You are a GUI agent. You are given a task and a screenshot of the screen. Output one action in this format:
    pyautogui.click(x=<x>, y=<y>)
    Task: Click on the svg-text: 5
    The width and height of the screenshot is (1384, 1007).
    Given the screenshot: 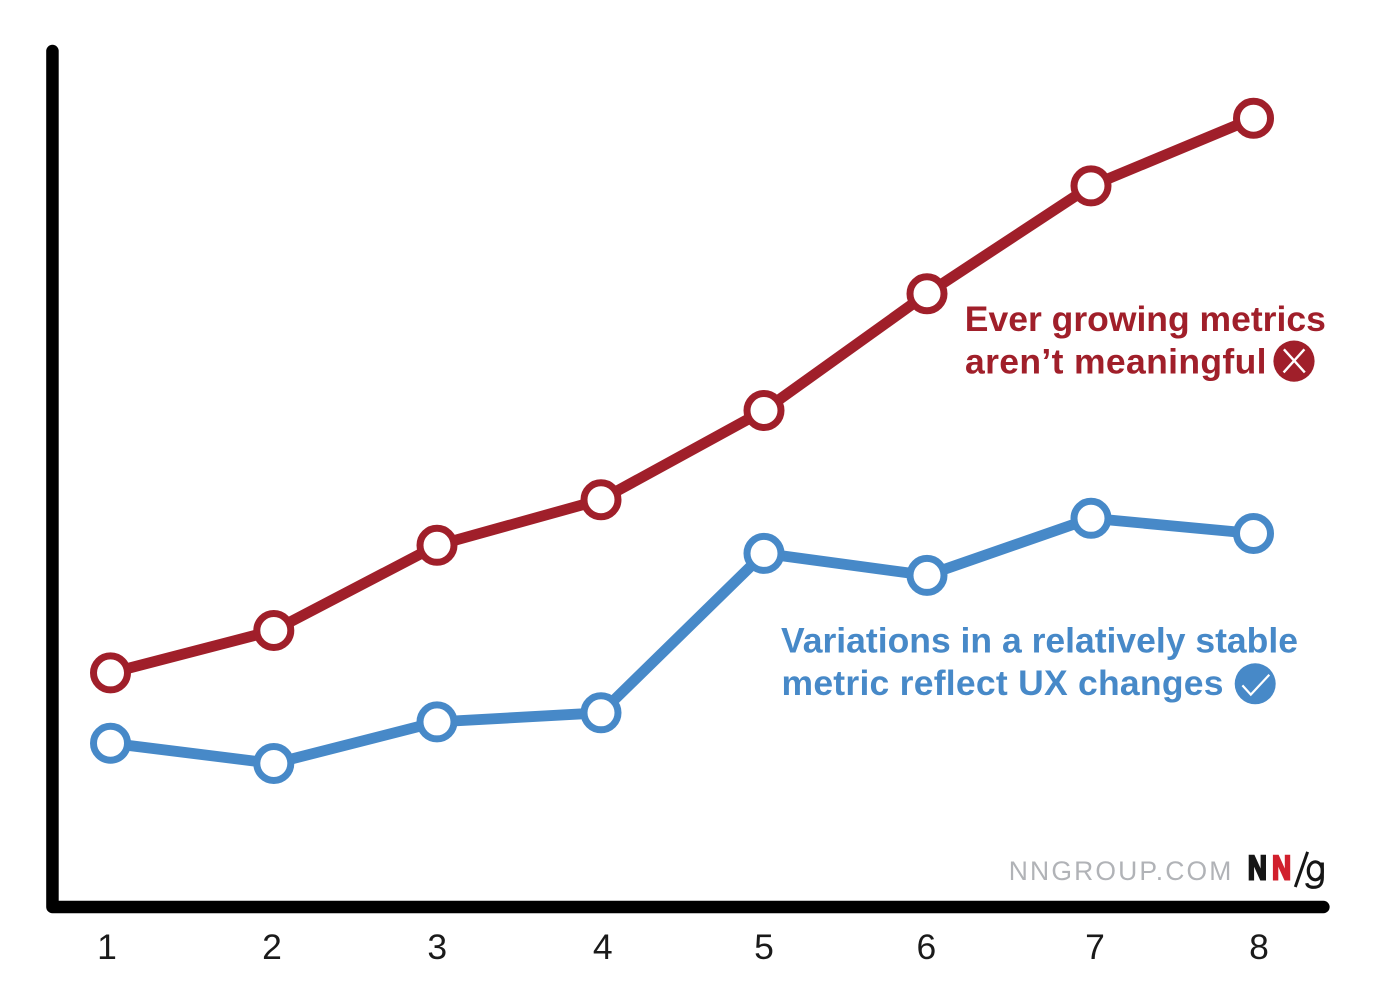 What is the action you would take?
    pyautogui.click(x=764, y=947)
    